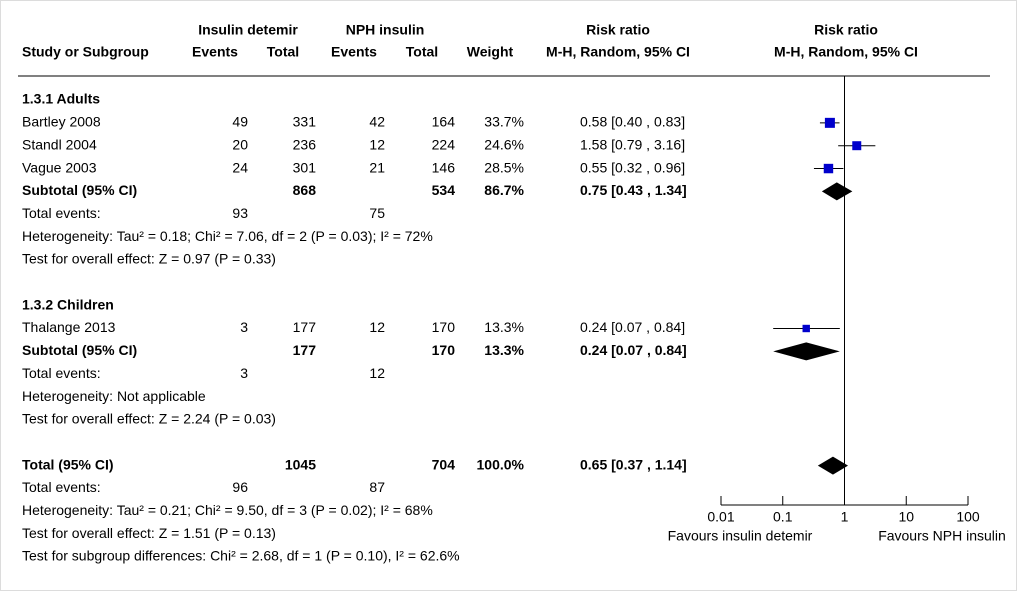  What do you see at coordinates (300, 464) in the screenshot?
I see `total: 1045` at bounding box center [300, 464].